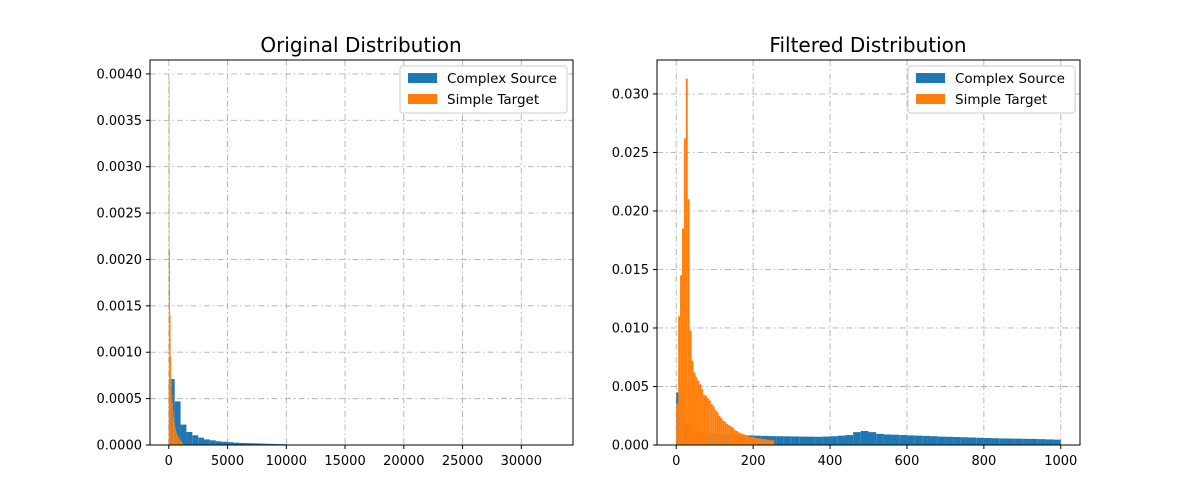  What do you see at coordinates (360, 45) in the screenshot?
I see `chart-title: Original Distribution` at bounding box center [360, 45].